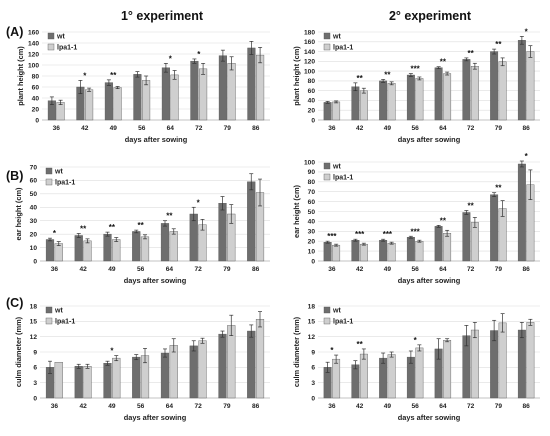 This screenshot has width=550, height=436. Describe the element at coordinates (34, 337) in the screenshot. I see `y-tick-label: 12` at that location.